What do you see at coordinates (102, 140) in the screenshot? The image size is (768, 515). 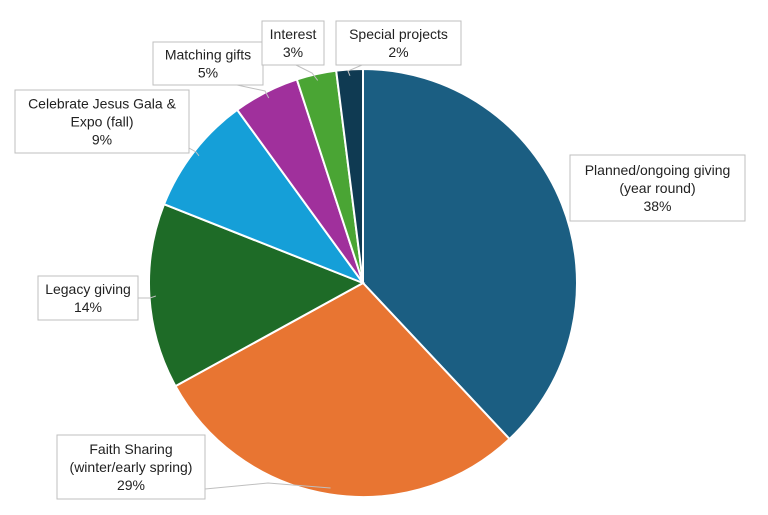 I see `data-label-percent: 9%` at bounding box center [102, 140].